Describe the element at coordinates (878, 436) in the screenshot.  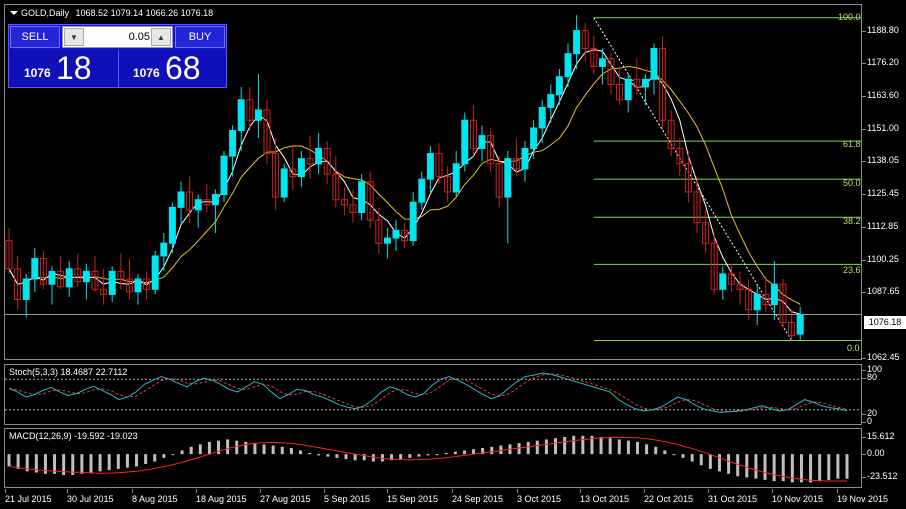
I see `macd-tick: 15.612` at that location.